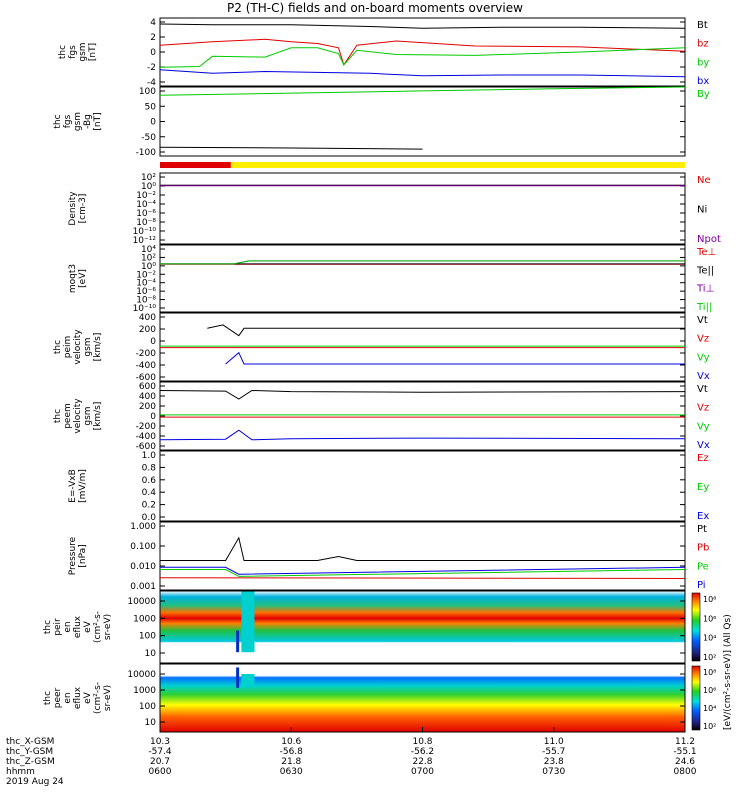 This screenshot has width=750, height=800. I want to click on series-line-Vx, so click(422, 435).